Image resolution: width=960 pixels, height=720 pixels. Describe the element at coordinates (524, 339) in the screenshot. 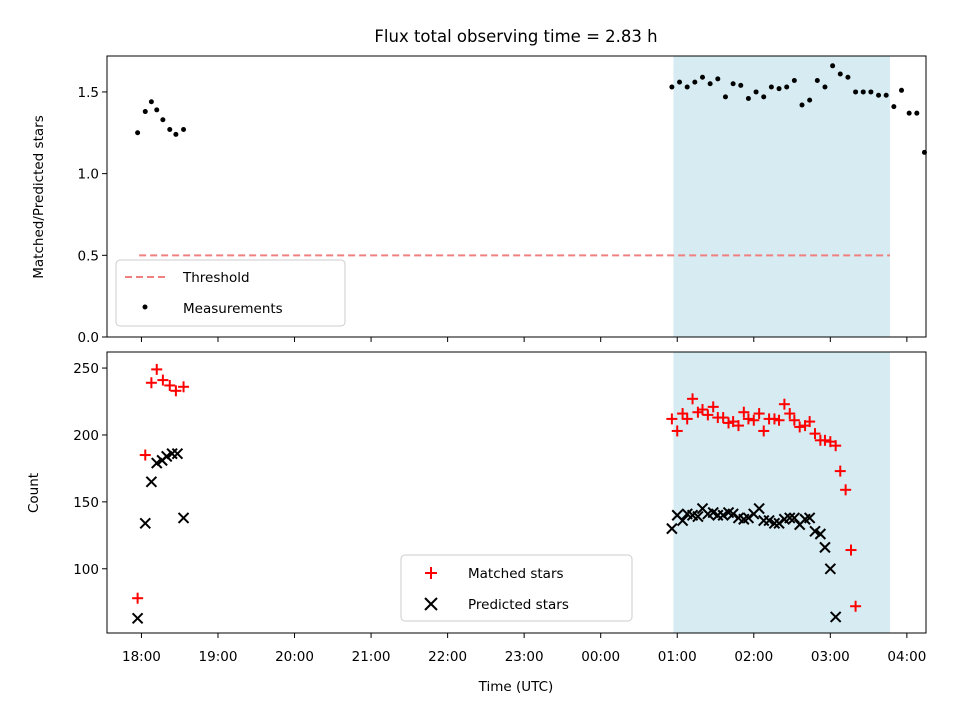

I see `top-x-ticks` at that location.